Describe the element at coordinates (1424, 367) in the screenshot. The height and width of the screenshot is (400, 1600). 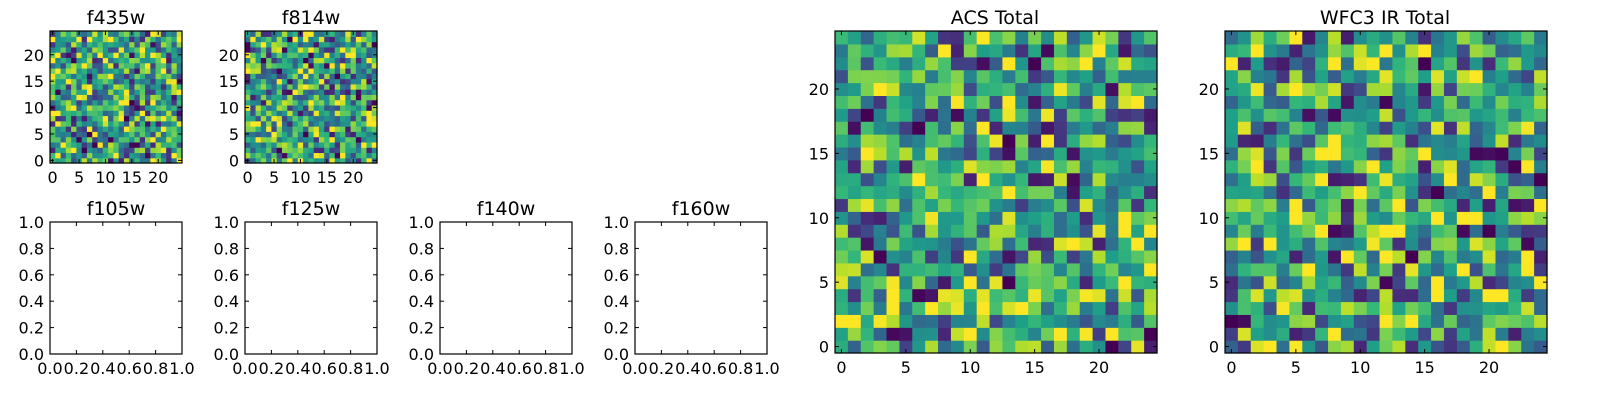
I see `x-tick-label: 15` at that location.